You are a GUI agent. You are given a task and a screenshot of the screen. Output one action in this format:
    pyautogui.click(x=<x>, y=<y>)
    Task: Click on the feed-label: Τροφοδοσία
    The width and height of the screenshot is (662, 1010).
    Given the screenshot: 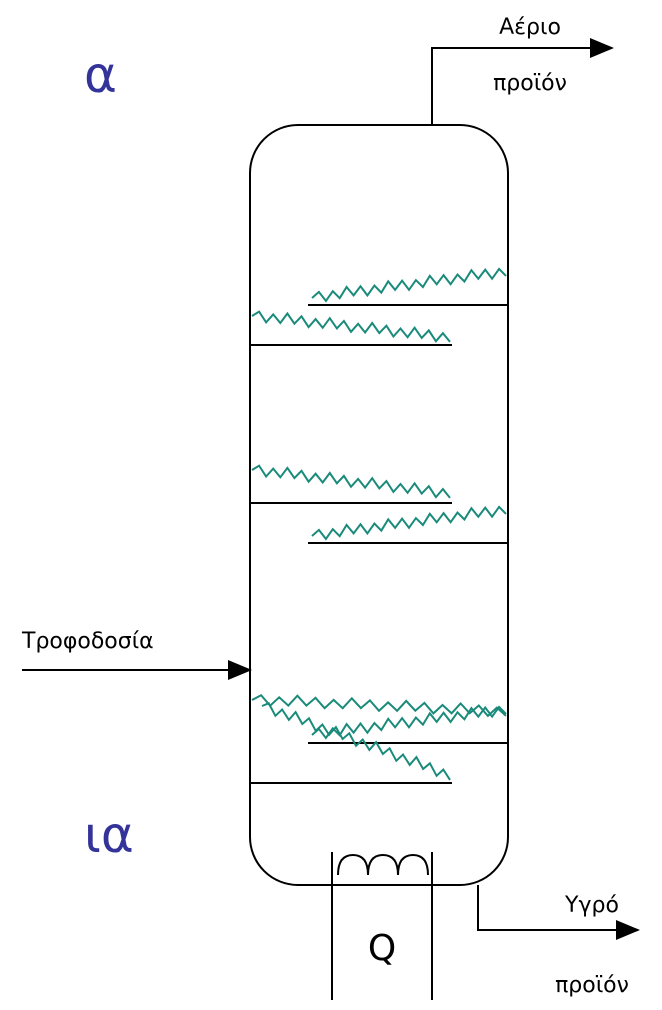 What is the action you would take?
    pyautogui.click(x=87, y=641)
    